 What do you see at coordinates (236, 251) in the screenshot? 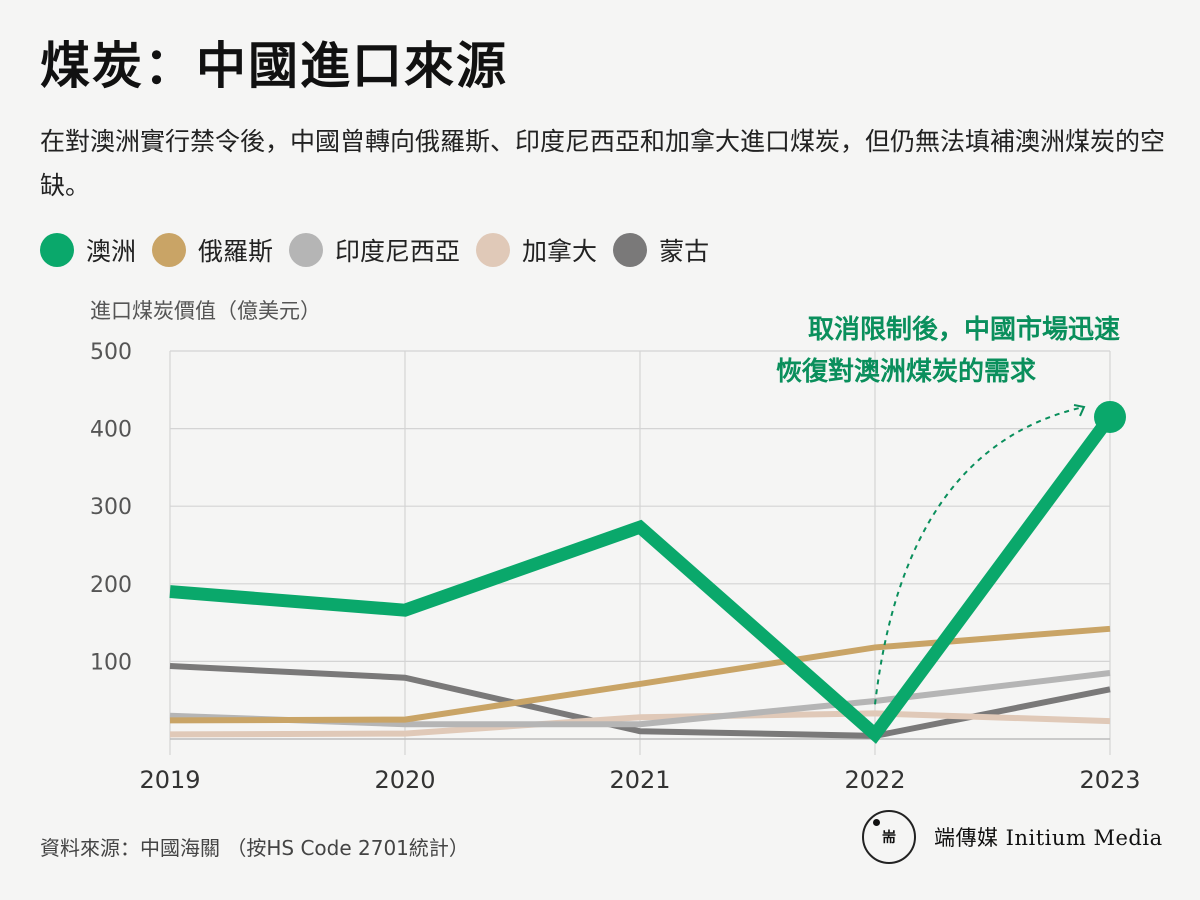
I see `legend-label: 俄羅斯` at bounding box center [236, 251].